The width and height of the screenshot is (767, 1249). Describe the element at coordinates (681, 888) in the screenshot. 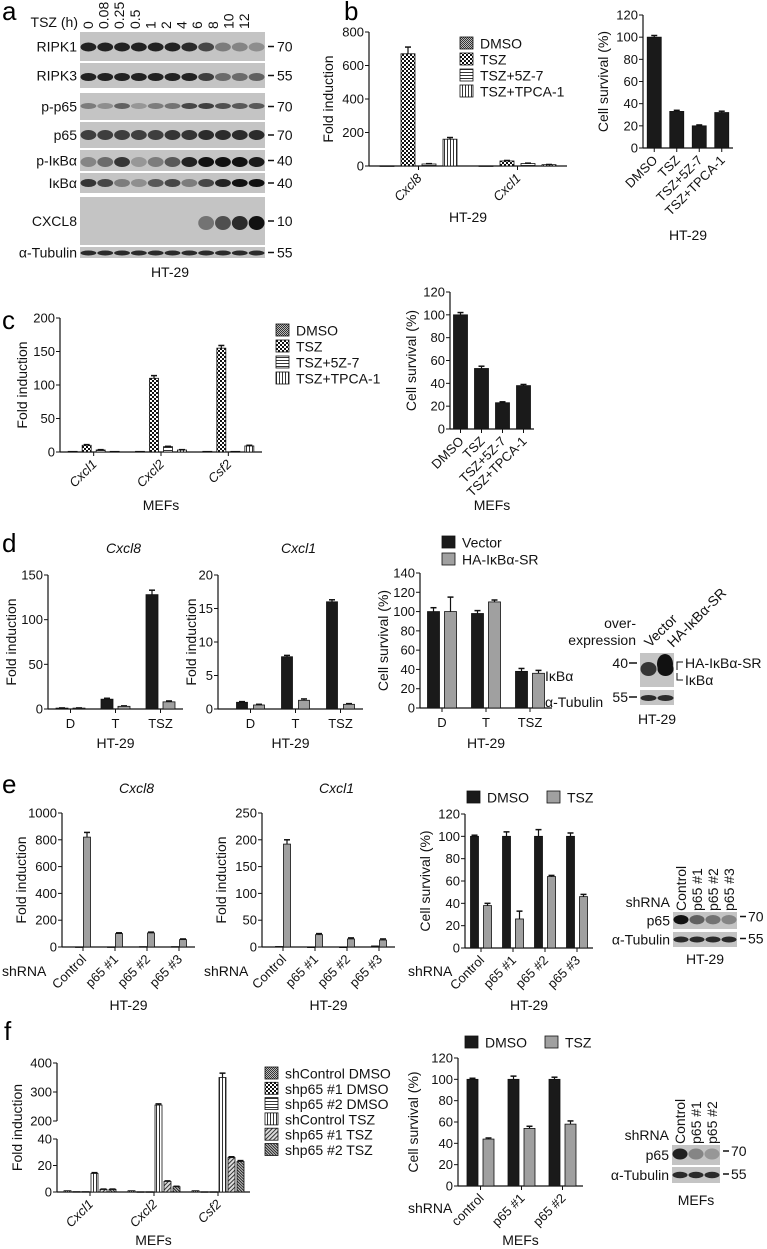

I see `lane-label: Control` at that location.